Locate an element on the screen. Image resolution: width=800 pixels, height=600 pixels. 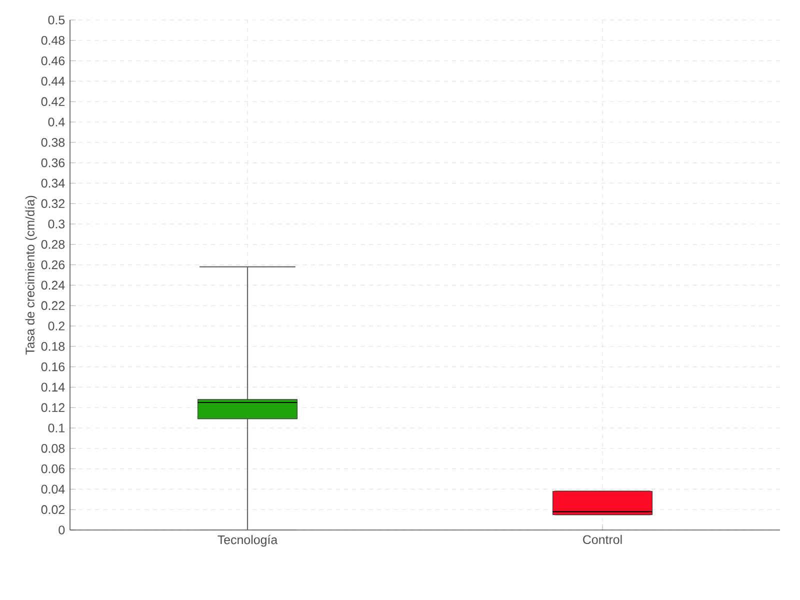
y-tick-label: 0.36 is located at coordinates (53, 163).